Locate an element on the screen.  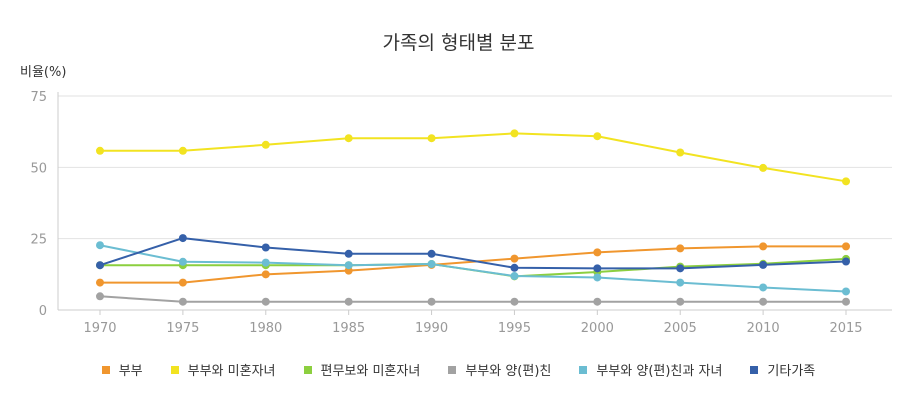
chart-title: 가족의 형태별 분포 is located at coordinates (458, 43).